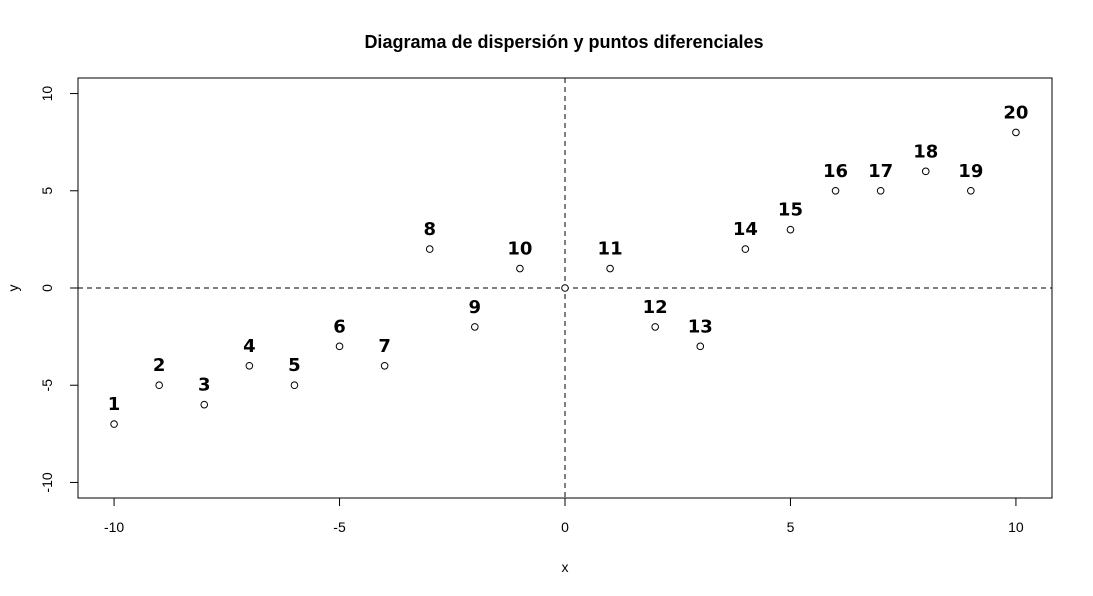 The width and height of the screenshot is (1093, 596). Describe the element at coordinates (970, 171) in the screenshot. I see `point-label: 19` at that location.